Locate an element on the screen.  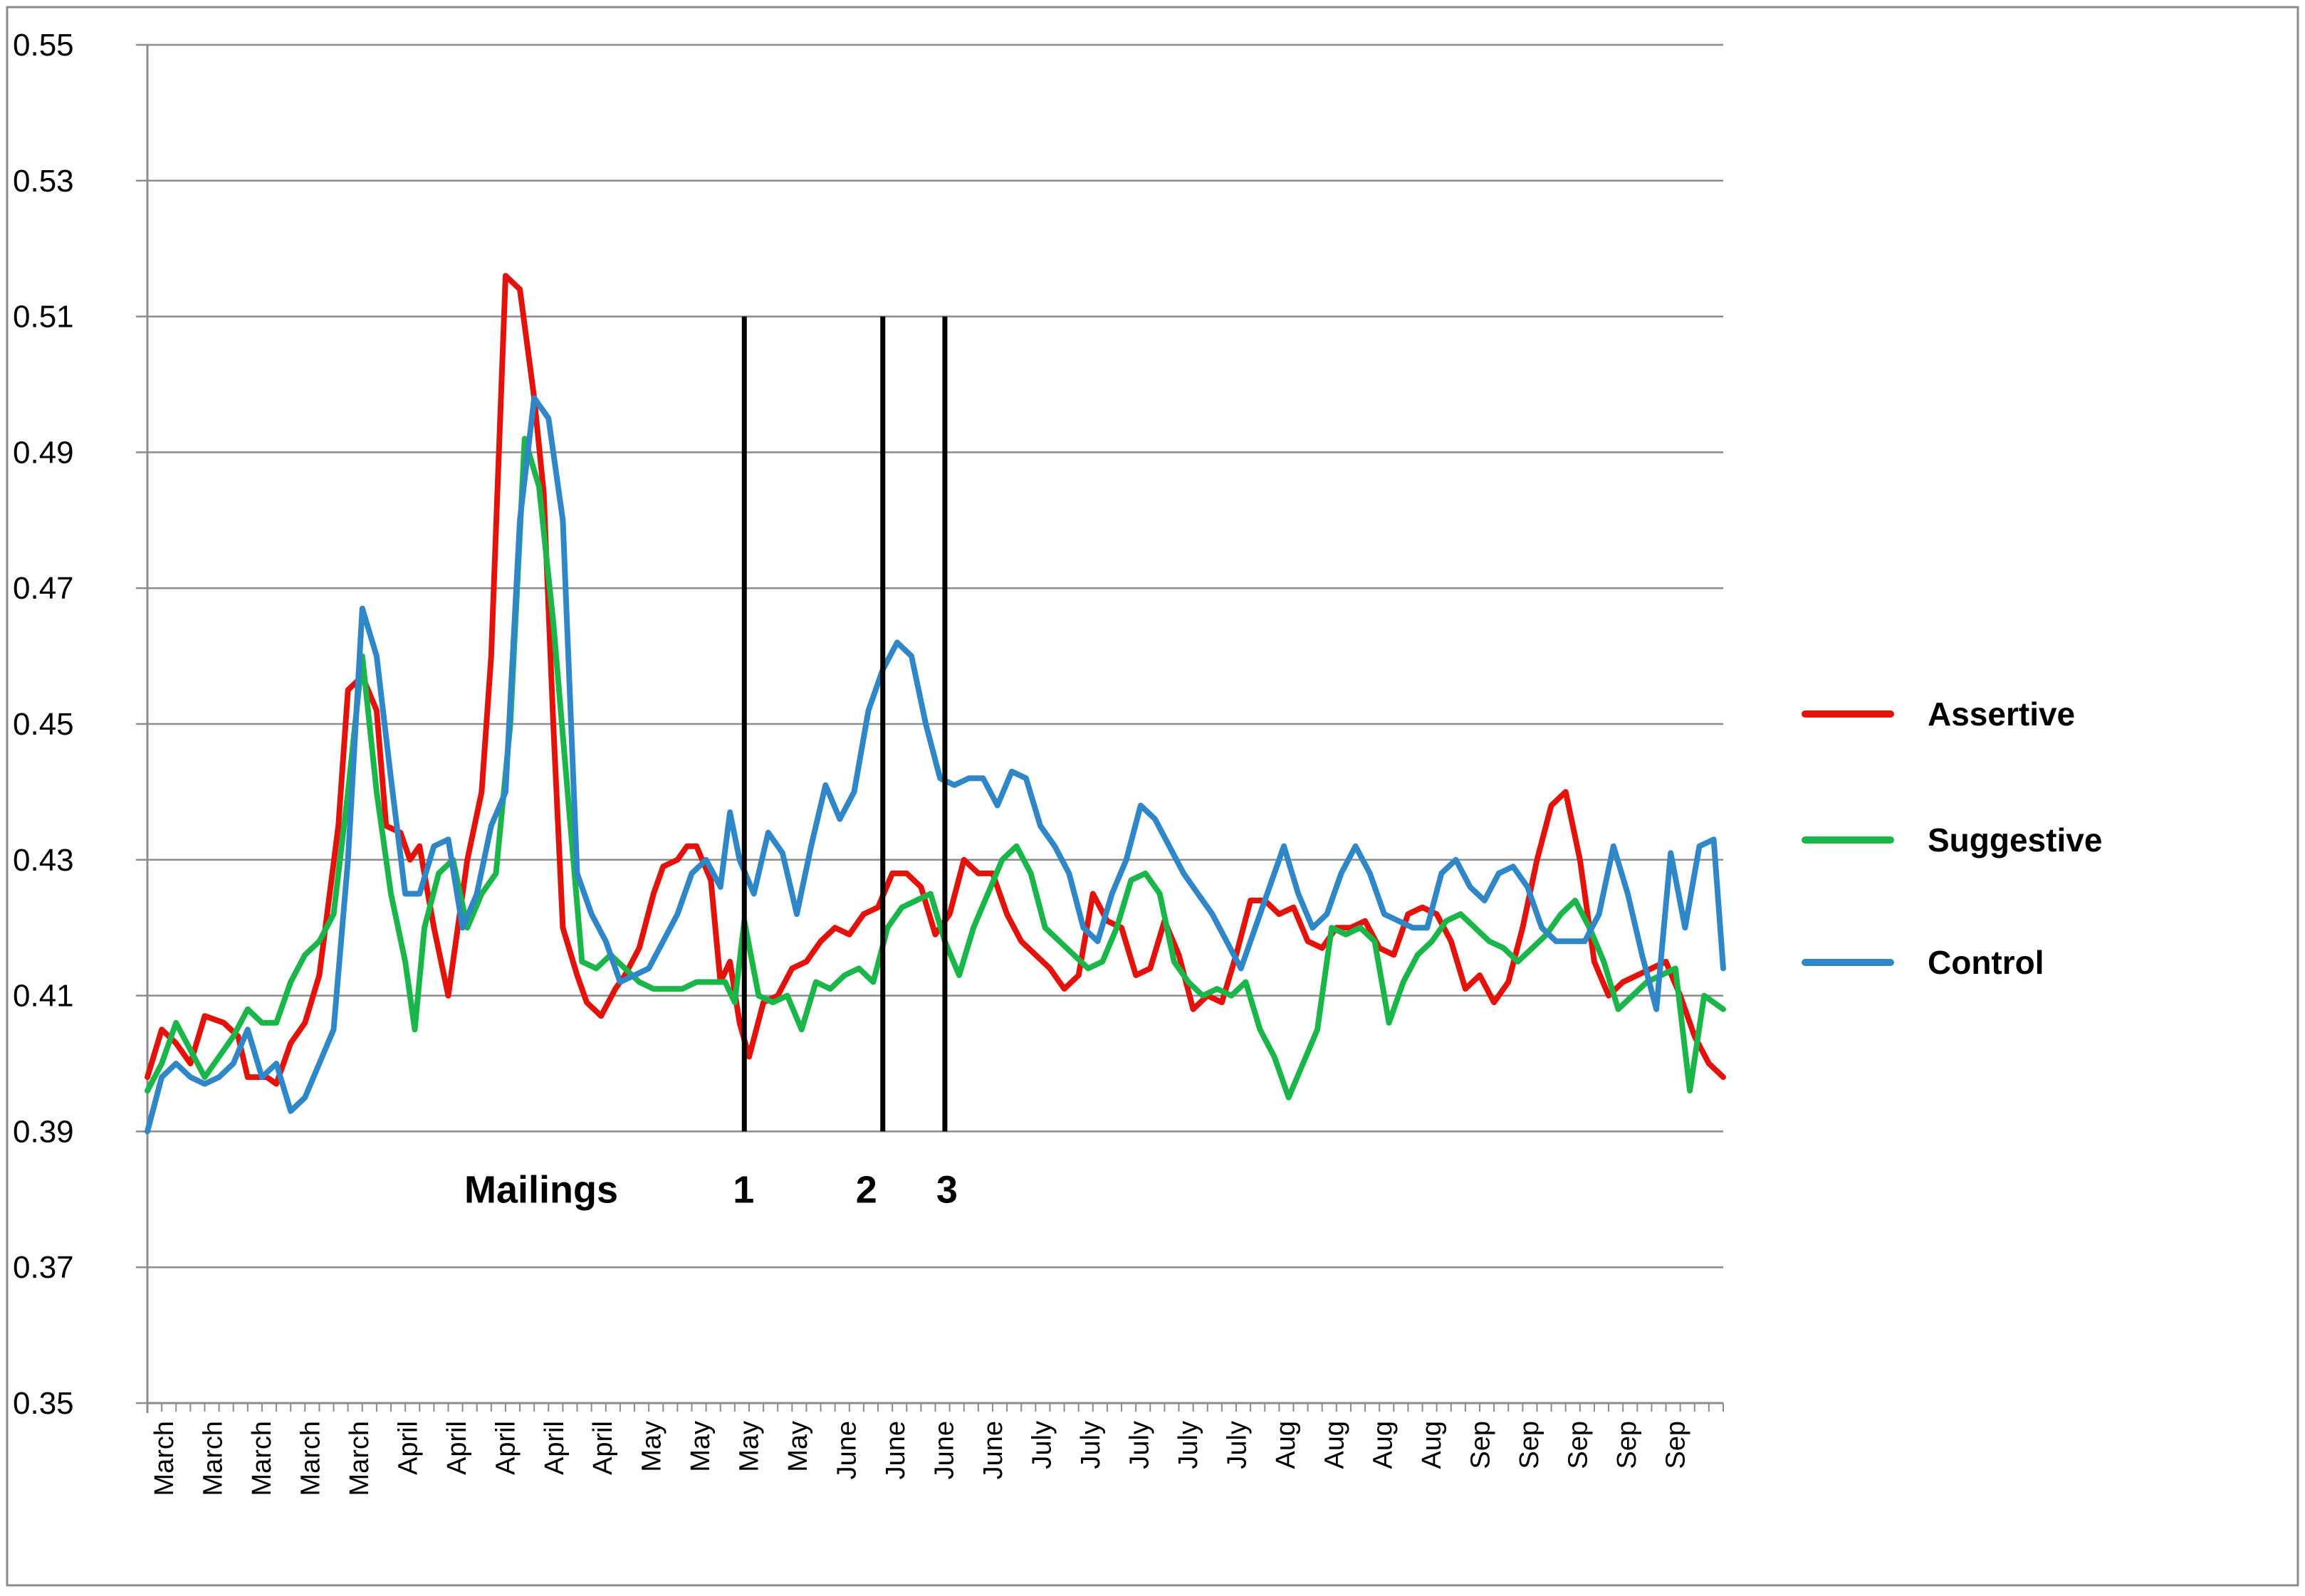
y-tick-label: 0.51 is located at coordinates (43, 317).